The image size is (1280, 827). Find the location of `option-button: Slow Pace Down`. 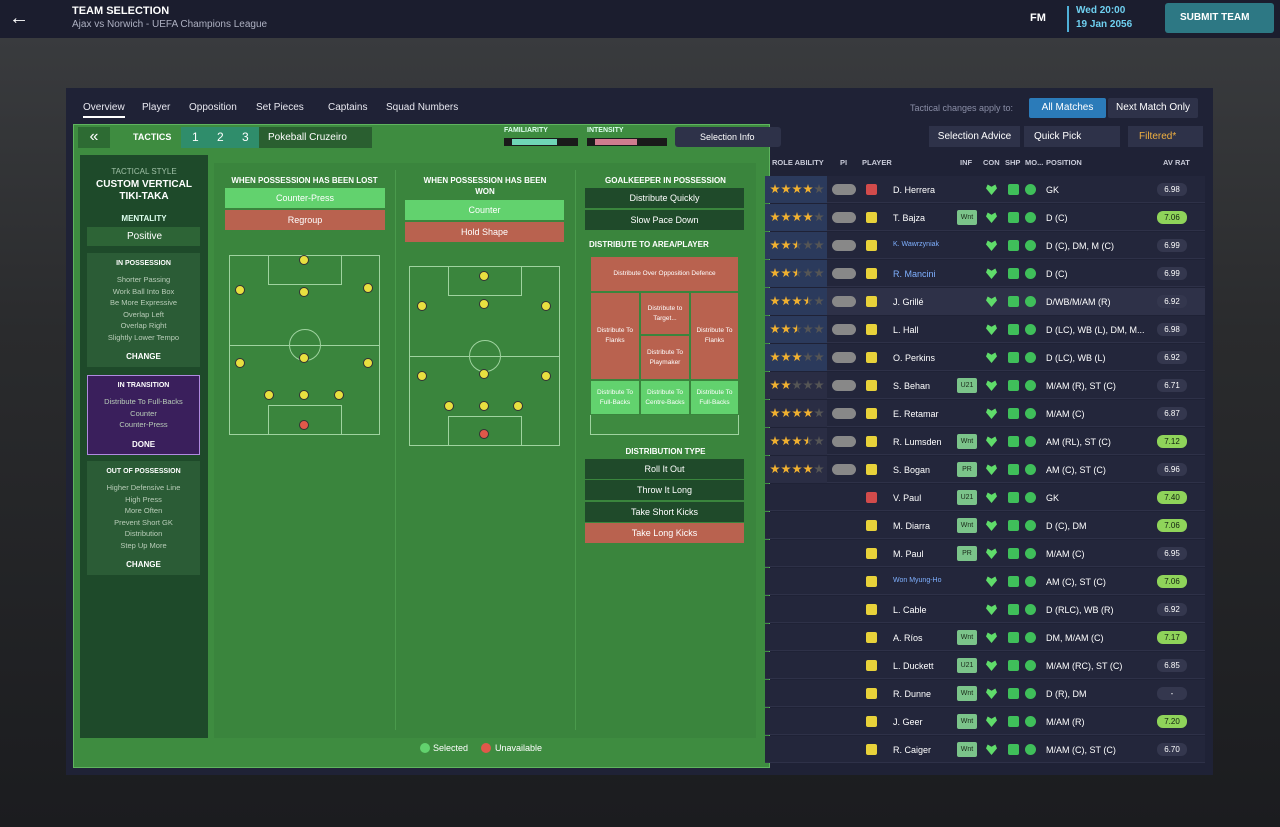

option-button: Slow Pace Down is located at coordinates (664, 220).